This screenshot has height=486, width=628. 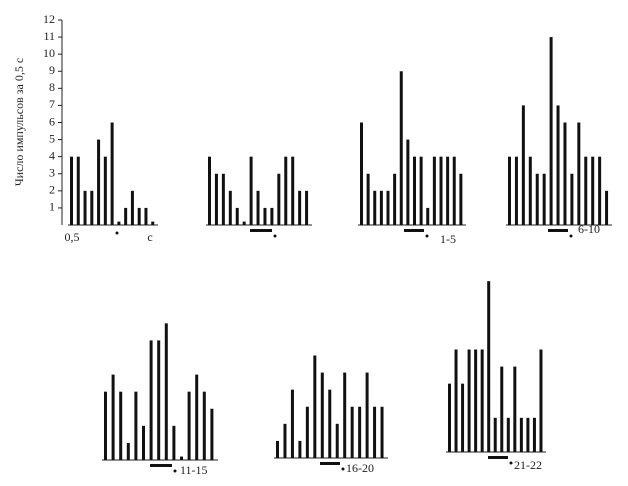 I want to click on y-axis-label: Число импульсов за 0,5 с, so click(x=19, y=122).